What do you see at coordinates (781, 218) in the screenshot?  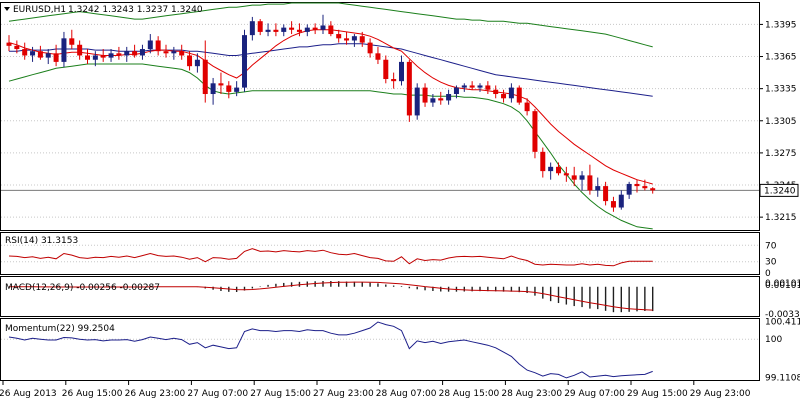 I see `price-tick-label: 1.3215` at bounding box center [781, 218].